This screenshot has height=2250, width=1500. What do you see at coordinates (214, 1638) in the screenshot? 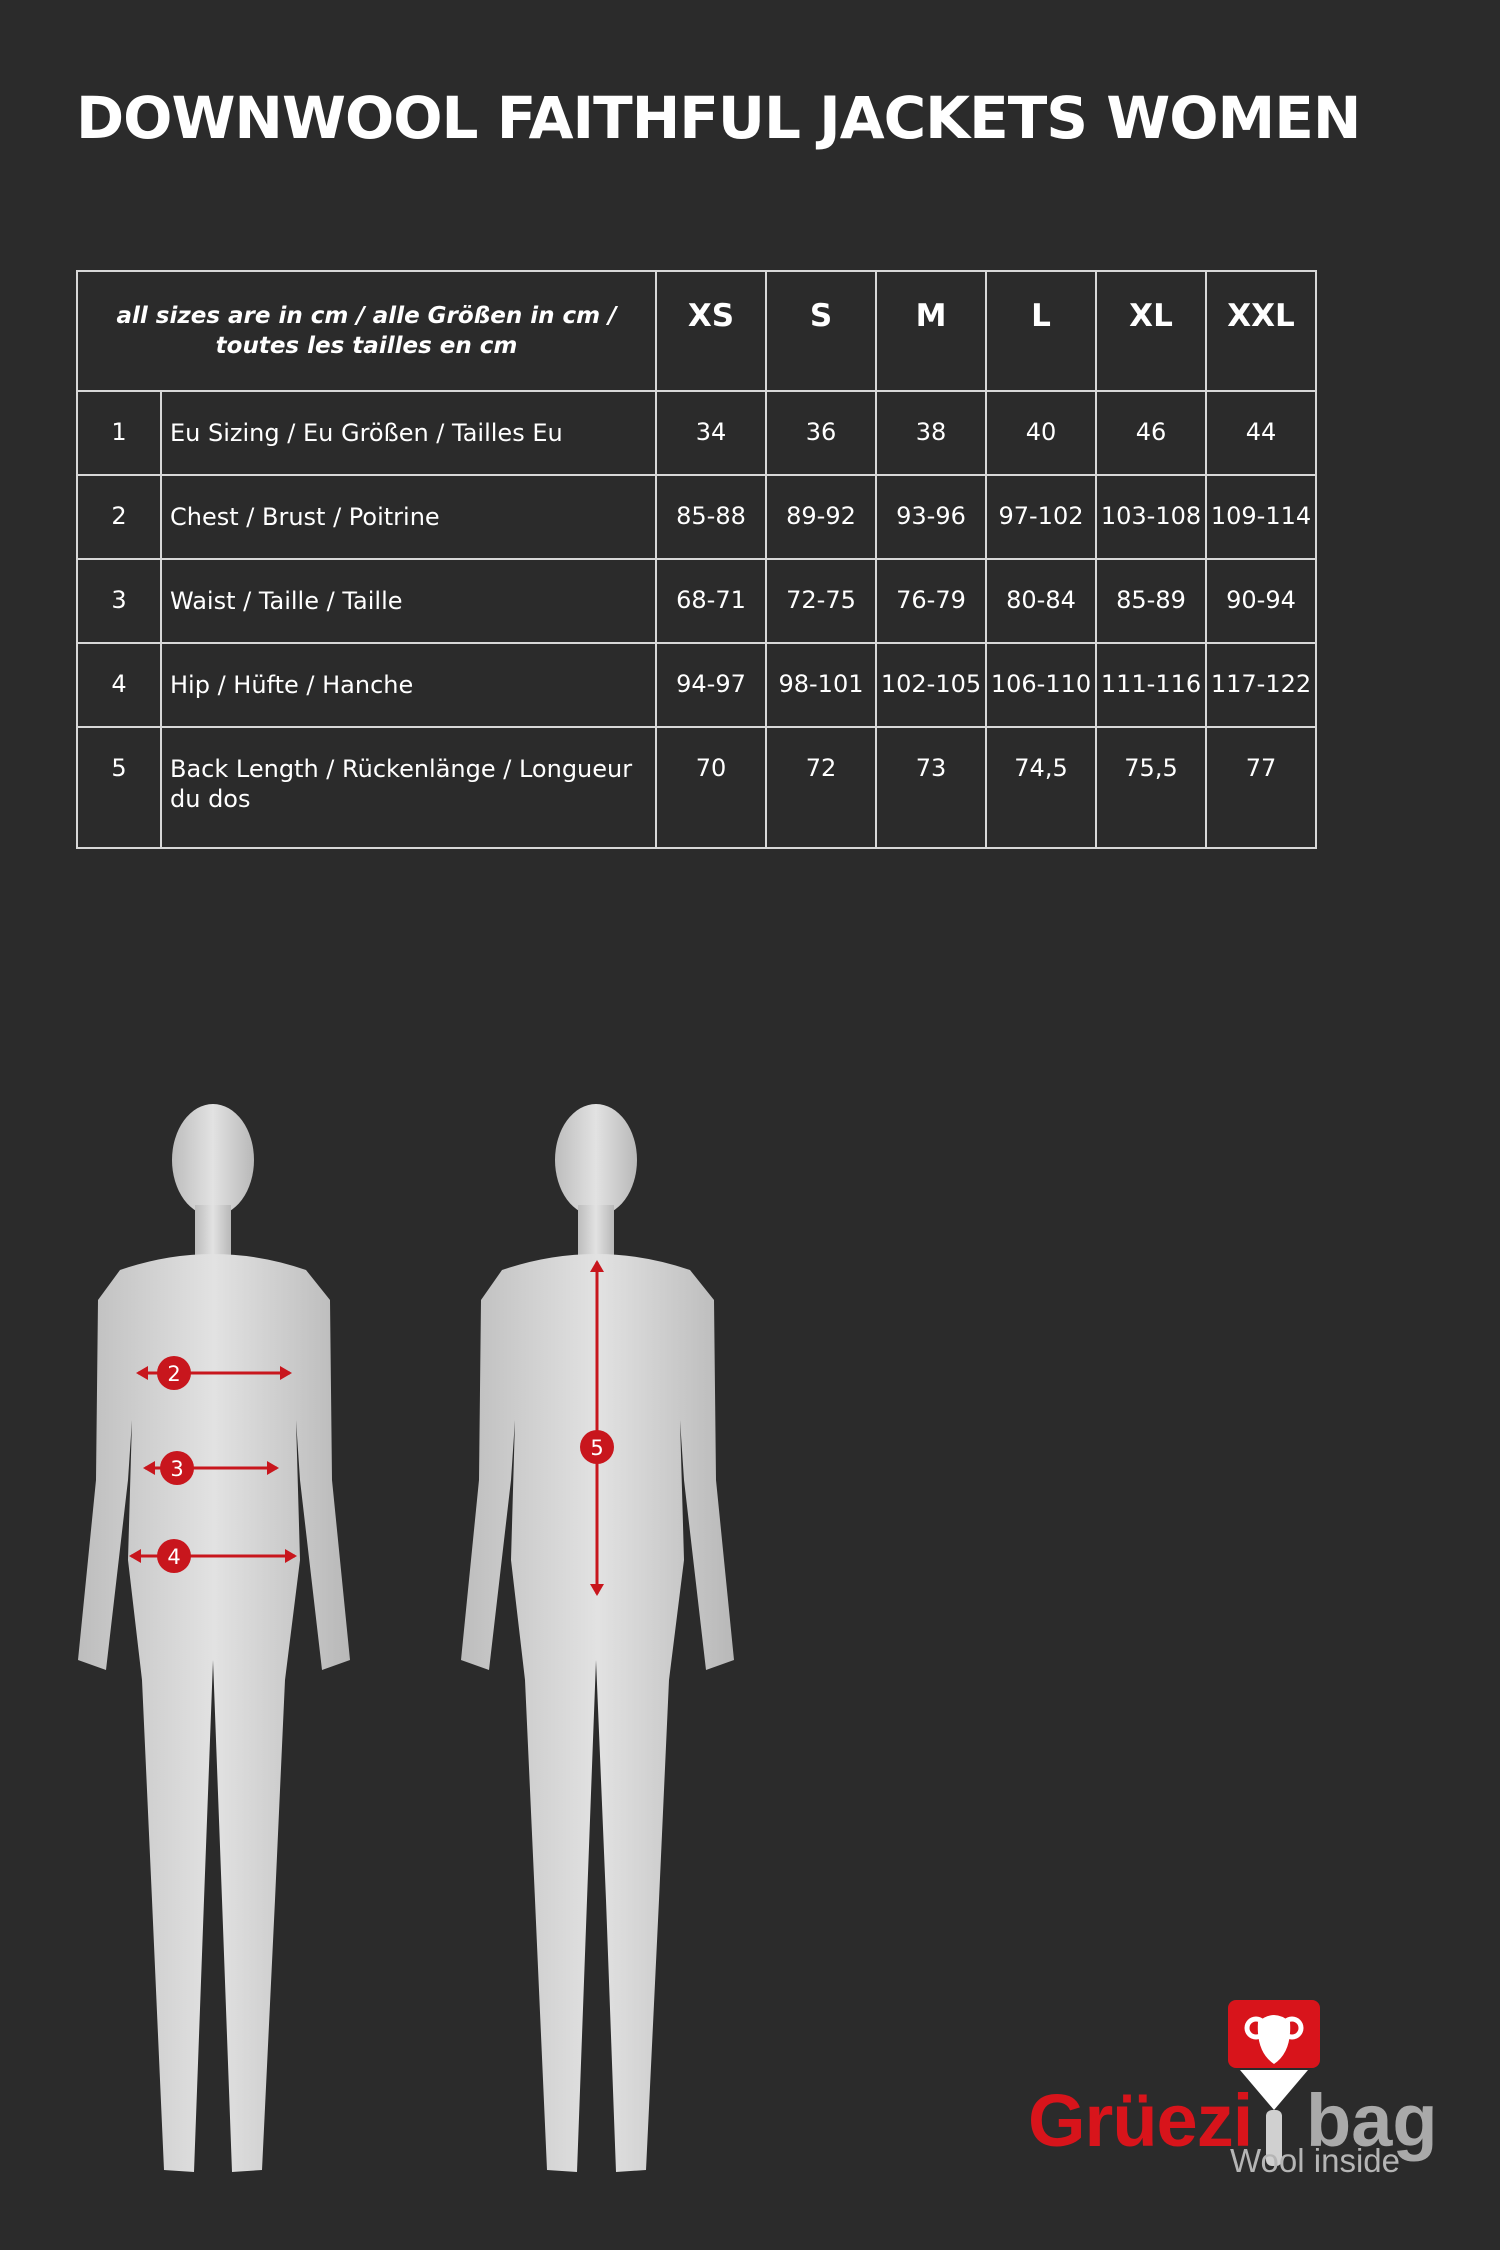
I see `front-mannequin` at bounding box center [214, 1638].